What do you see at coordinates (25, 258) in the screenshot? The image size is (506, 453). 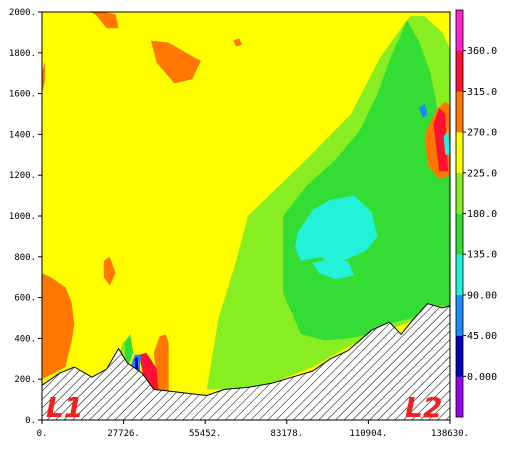 I see `y-tick-label: 800.` at bounding box center [25, 258].